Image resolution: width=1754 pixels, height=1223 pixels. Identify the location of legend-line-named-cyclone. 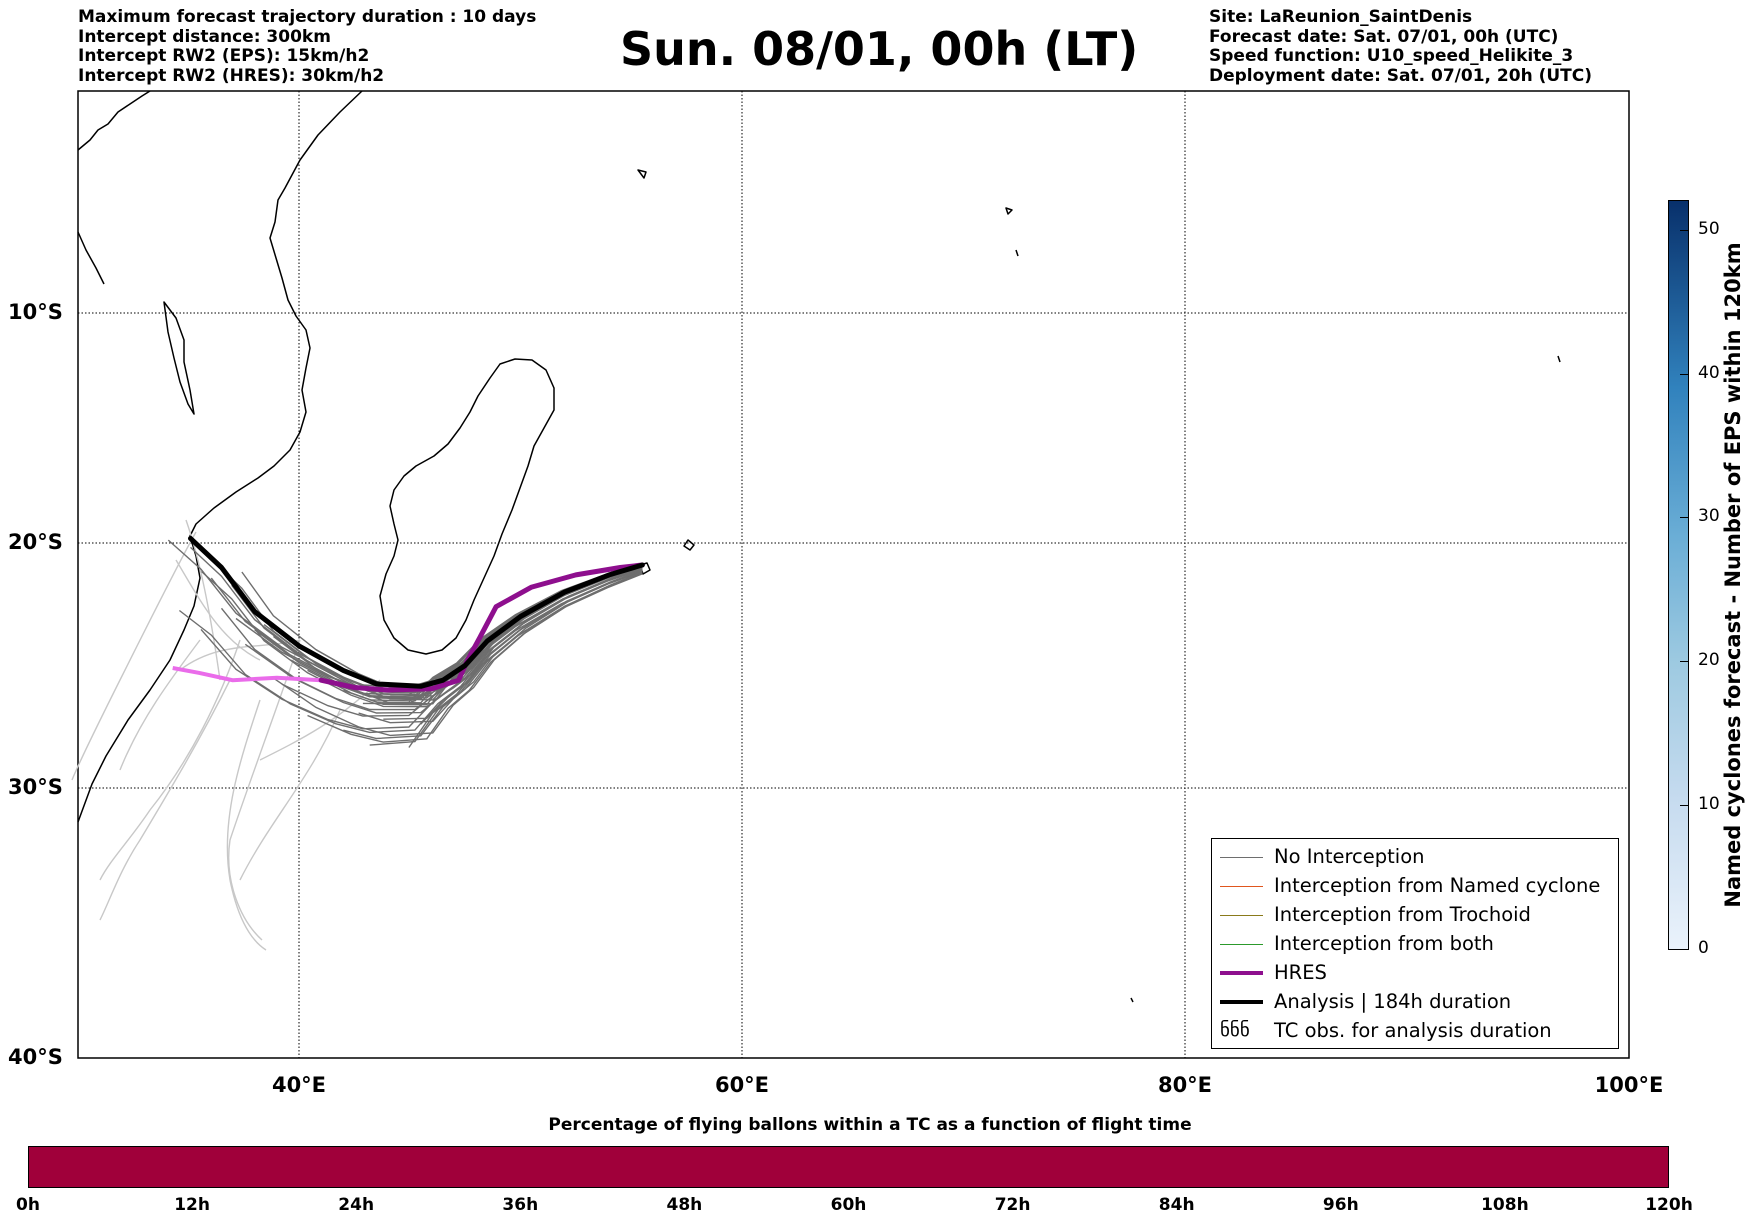
(1241, 886).